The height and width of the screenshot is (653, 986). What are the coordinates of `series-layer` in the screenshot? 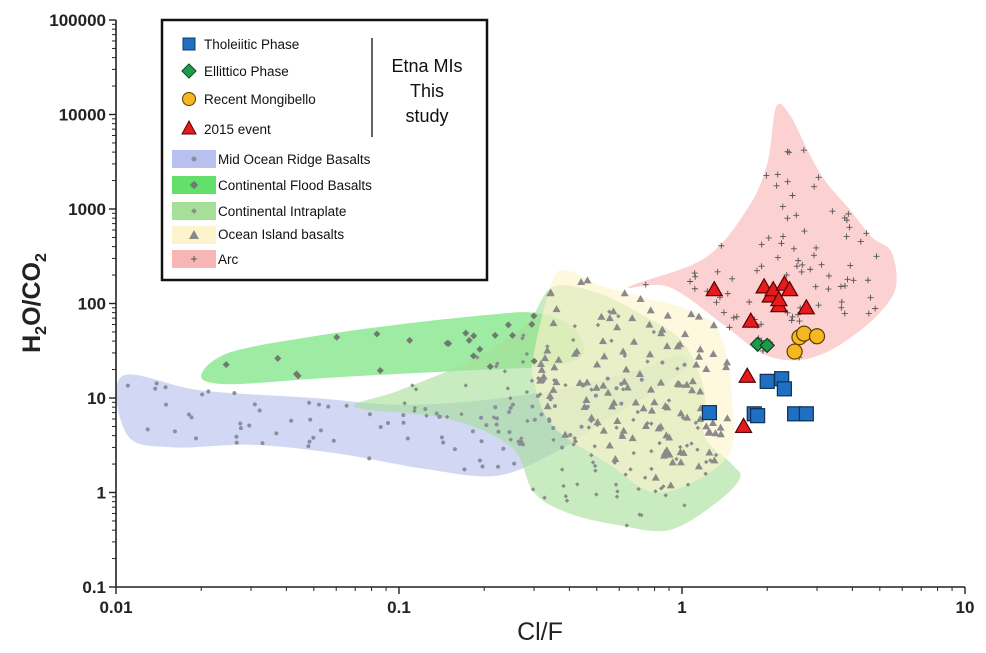 It's located at (763, 354).